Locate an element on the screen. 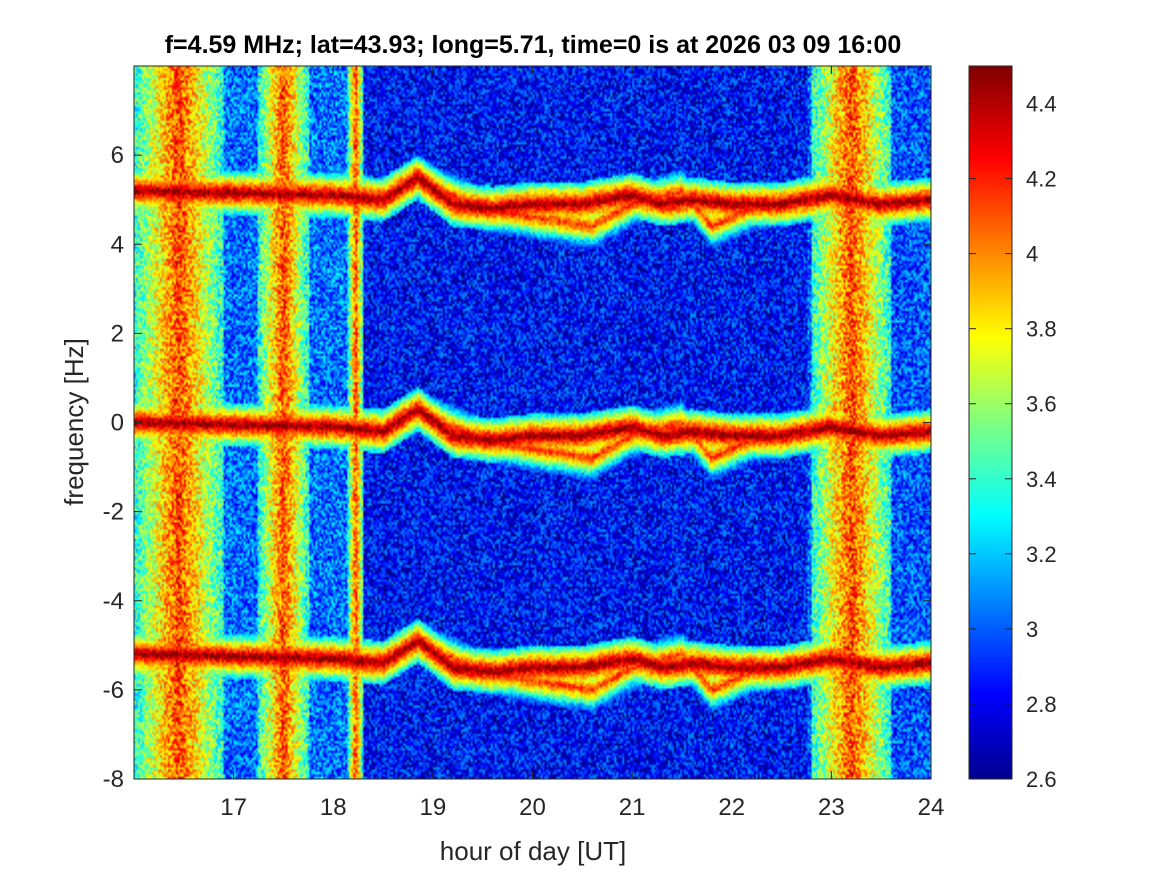  colorbar-tick-label: 2.8 is located at coordinates (1041, 704).